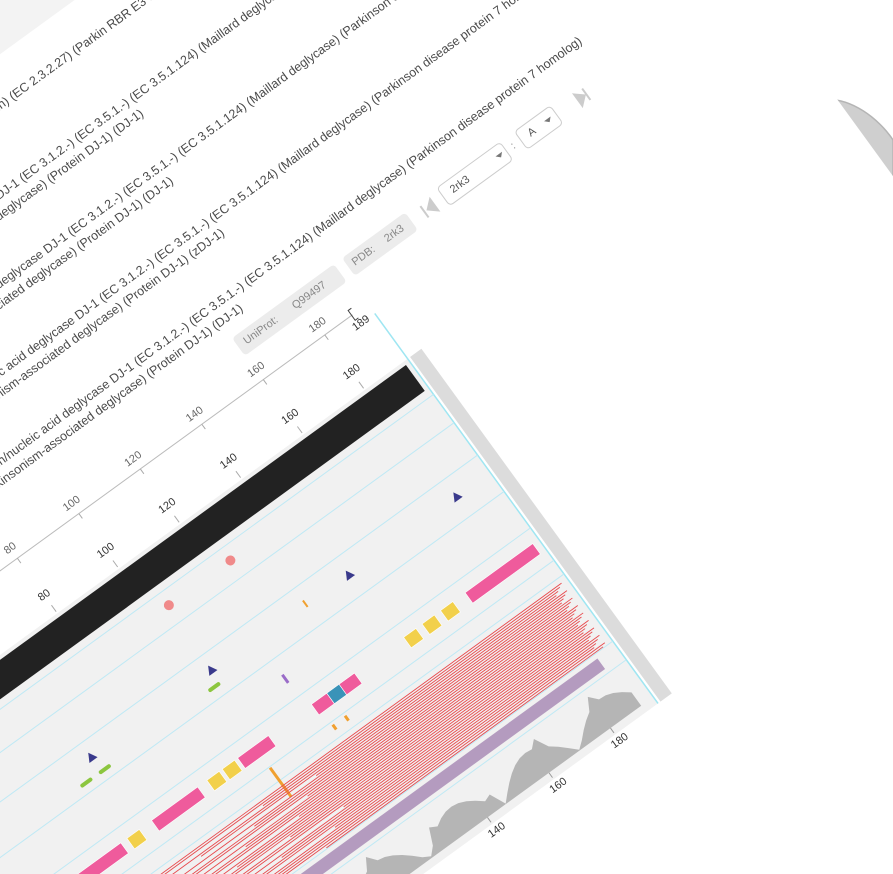 This screenshot has height=874, width=893. Describe the element at coordinates (280, 782) in the screenshot. I see `orange-bar` at that location.